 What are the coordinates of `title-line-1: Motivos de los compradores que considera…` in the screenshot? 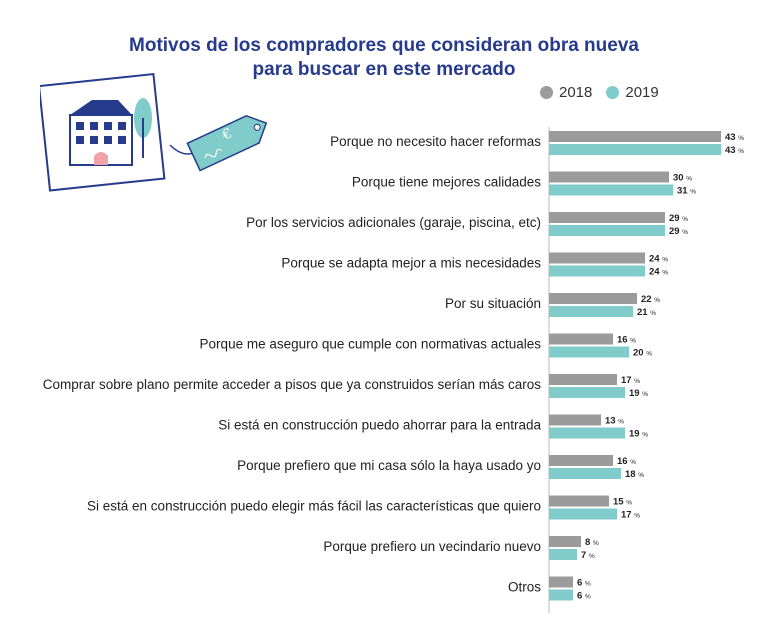 It's located at (384, 45).